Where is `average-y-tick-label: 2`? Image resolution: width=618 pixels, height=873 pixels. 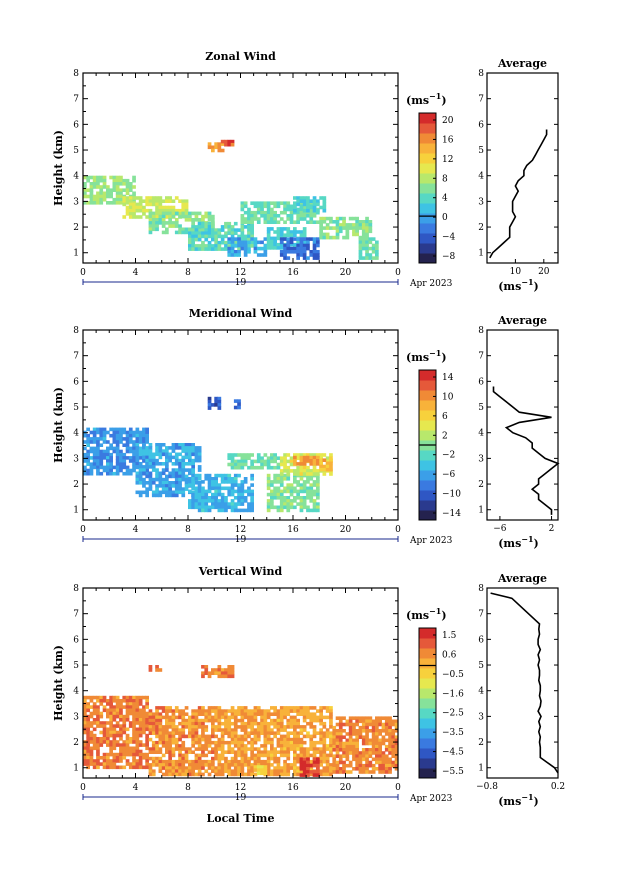
average-y-tick-label: 2 is located at coordinates (481, 743).